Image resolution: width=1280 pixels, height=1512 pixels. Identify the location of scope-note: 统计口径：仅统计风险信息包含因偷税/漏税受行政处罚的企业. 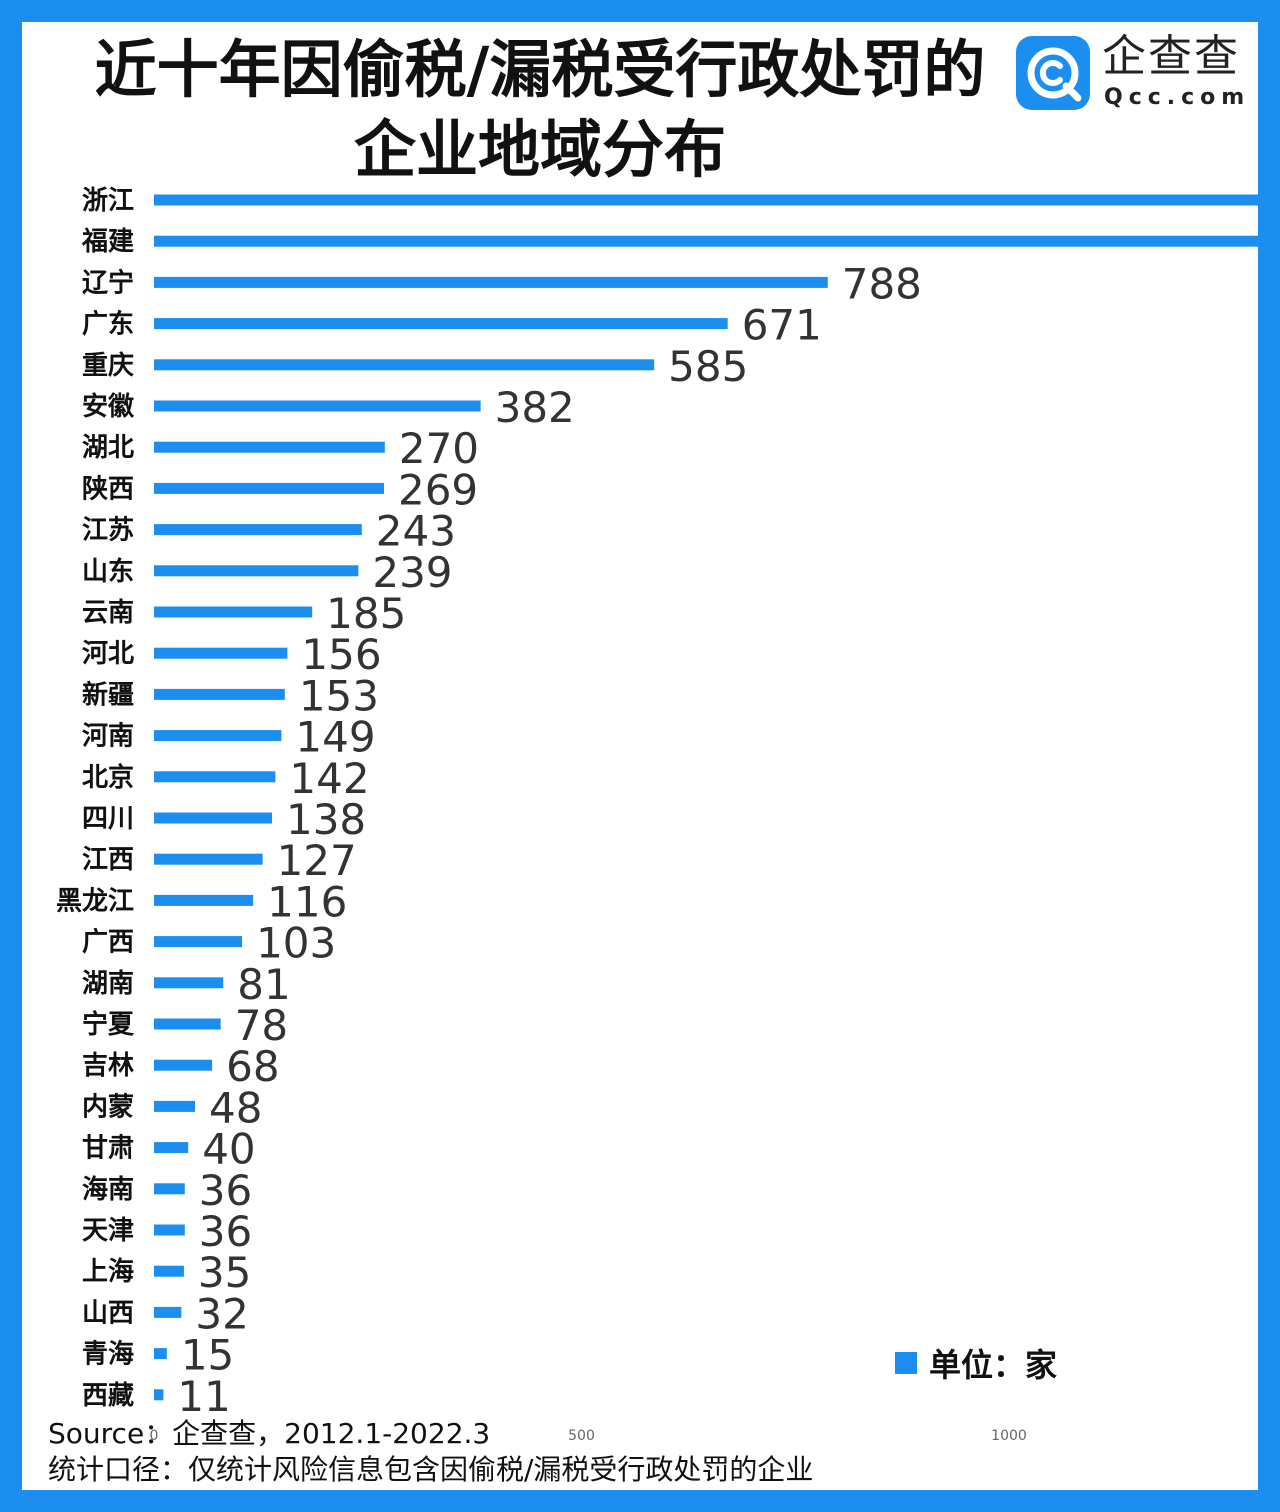
(431, 1469).